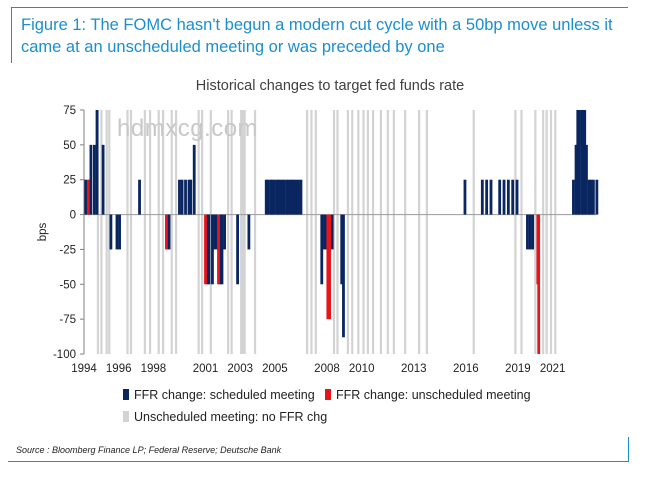 The image size is (660, 482). What do you see at coordinates (240, 369) in the screenshot?
I see `x-tick-label: 2003` at bounding box center [240, 369].